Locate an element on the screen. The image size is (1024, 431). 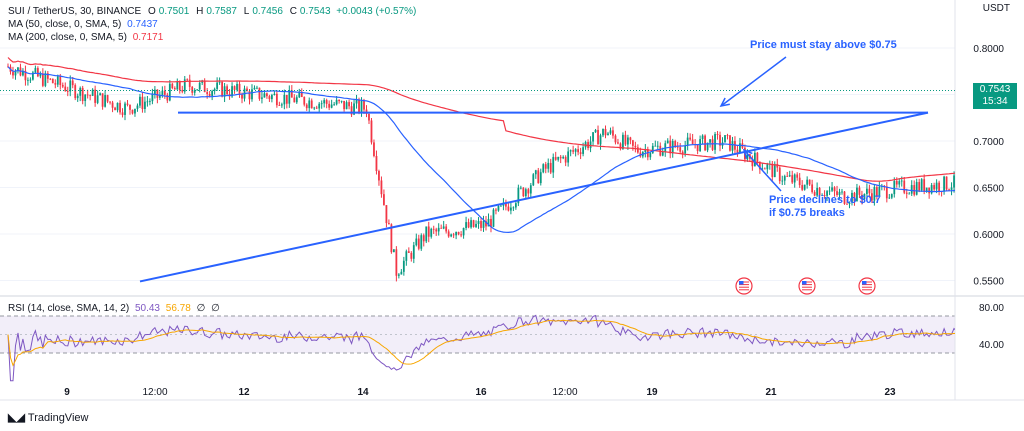
price-tick-label: 0.6500 is located at coordinates (988, 189).